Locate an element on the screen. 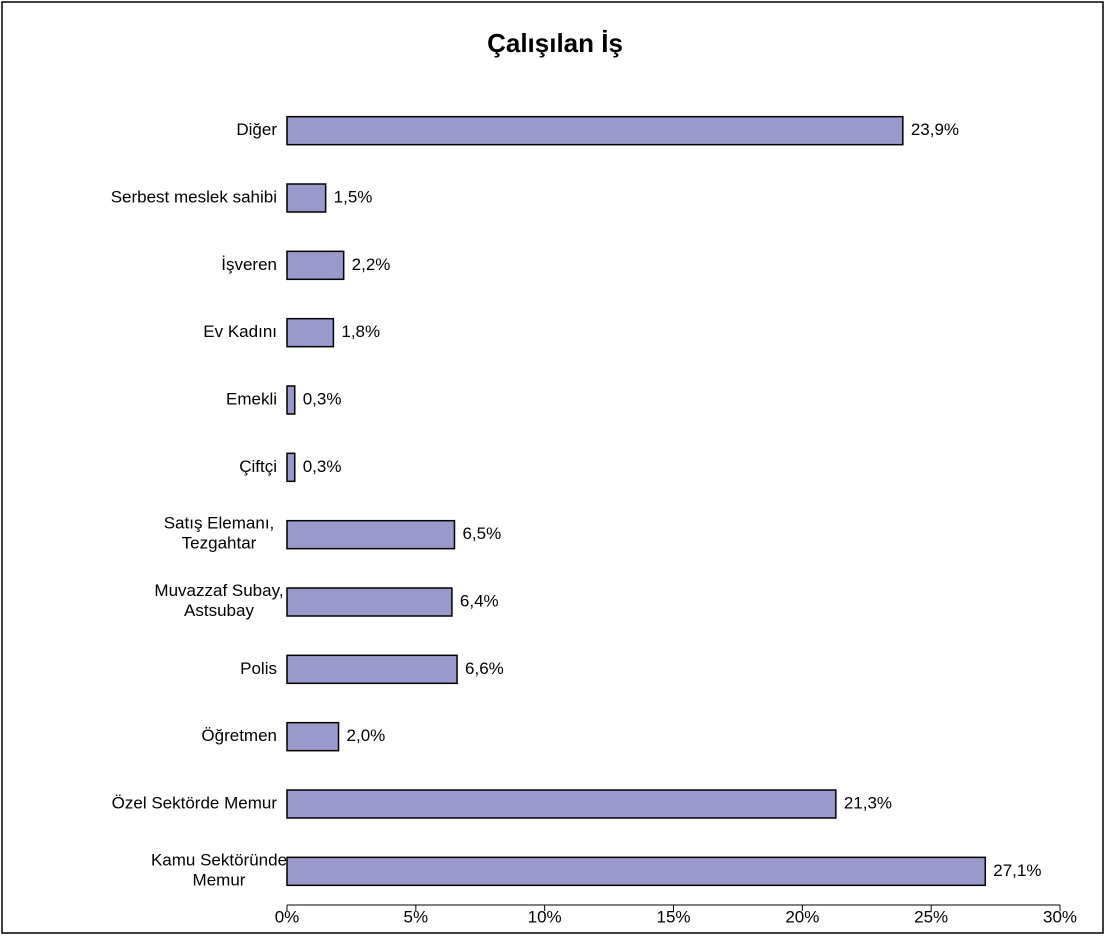  x-tick-label: 25% is located at coordinates (931, 916).